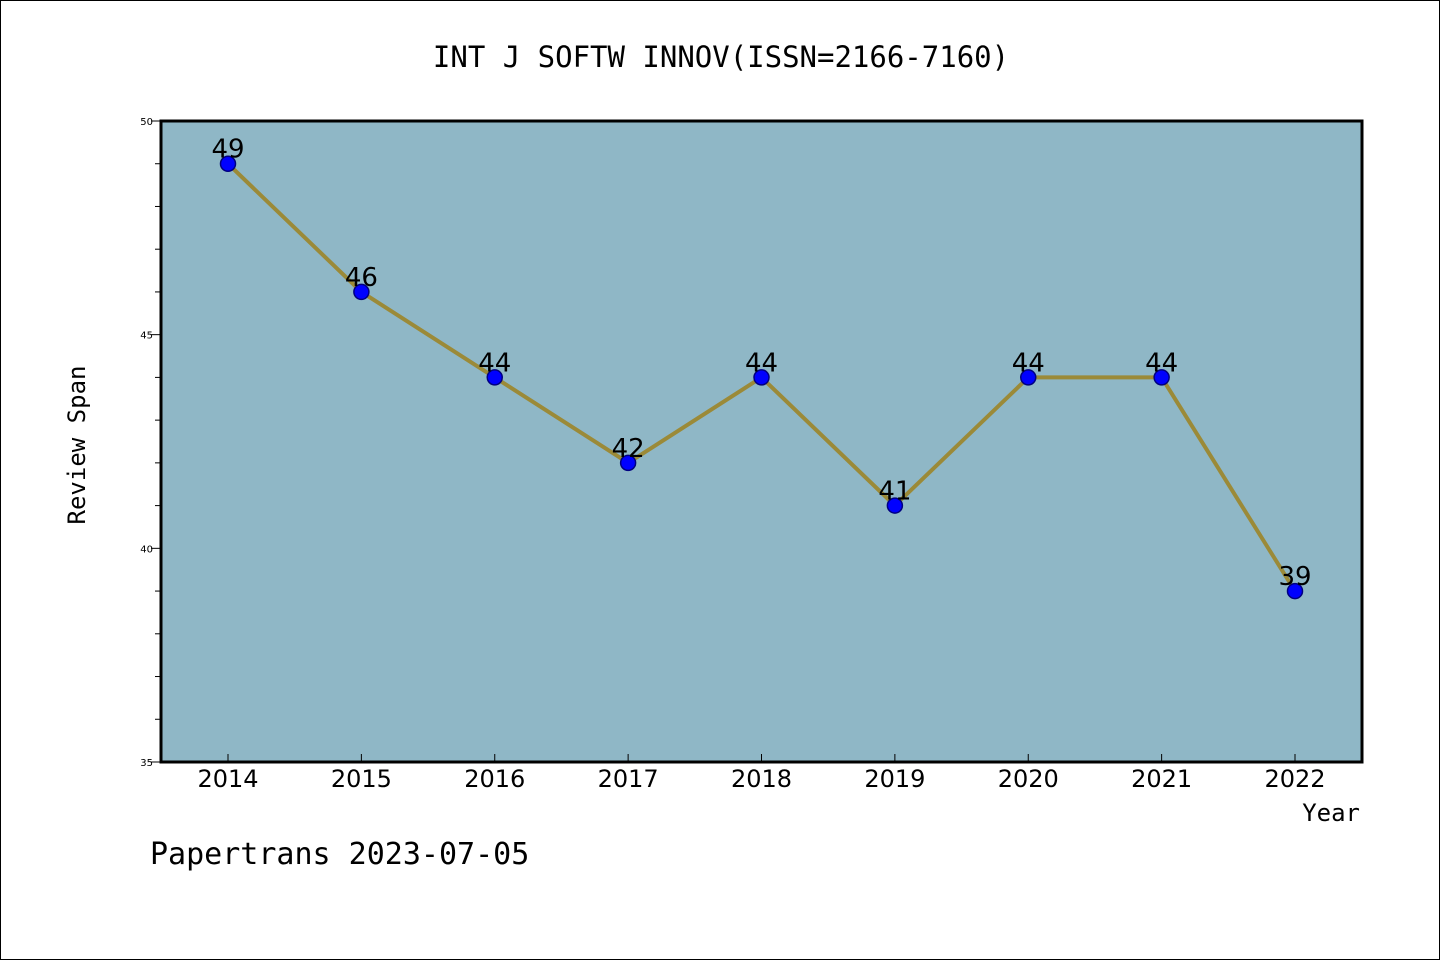  I want to click on y-tick-label: 40, so click(146, 549).